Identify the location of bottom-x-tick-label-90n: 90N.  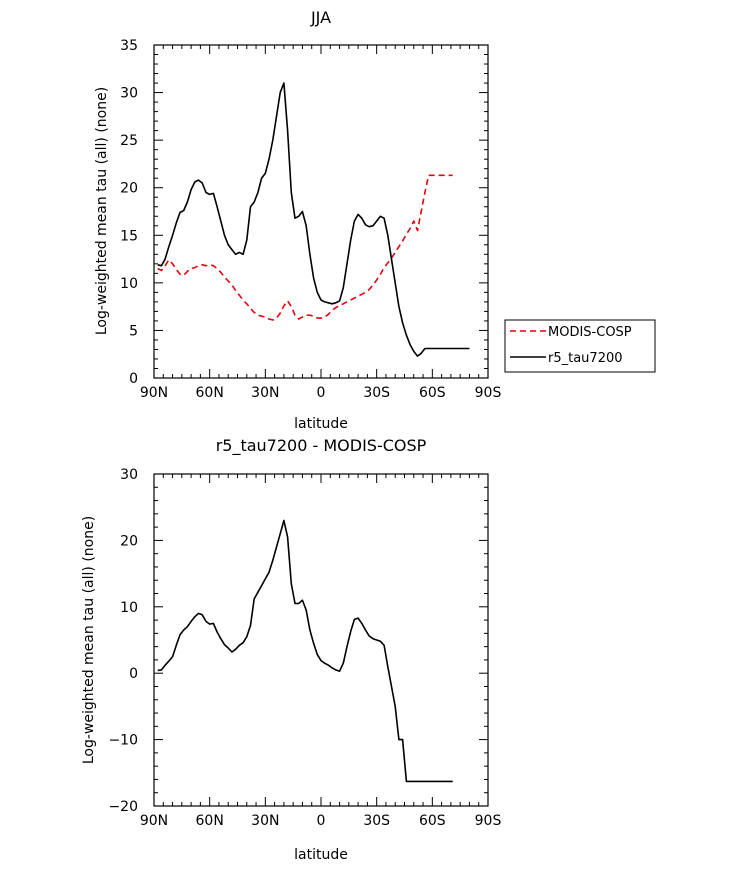
(154, 821).